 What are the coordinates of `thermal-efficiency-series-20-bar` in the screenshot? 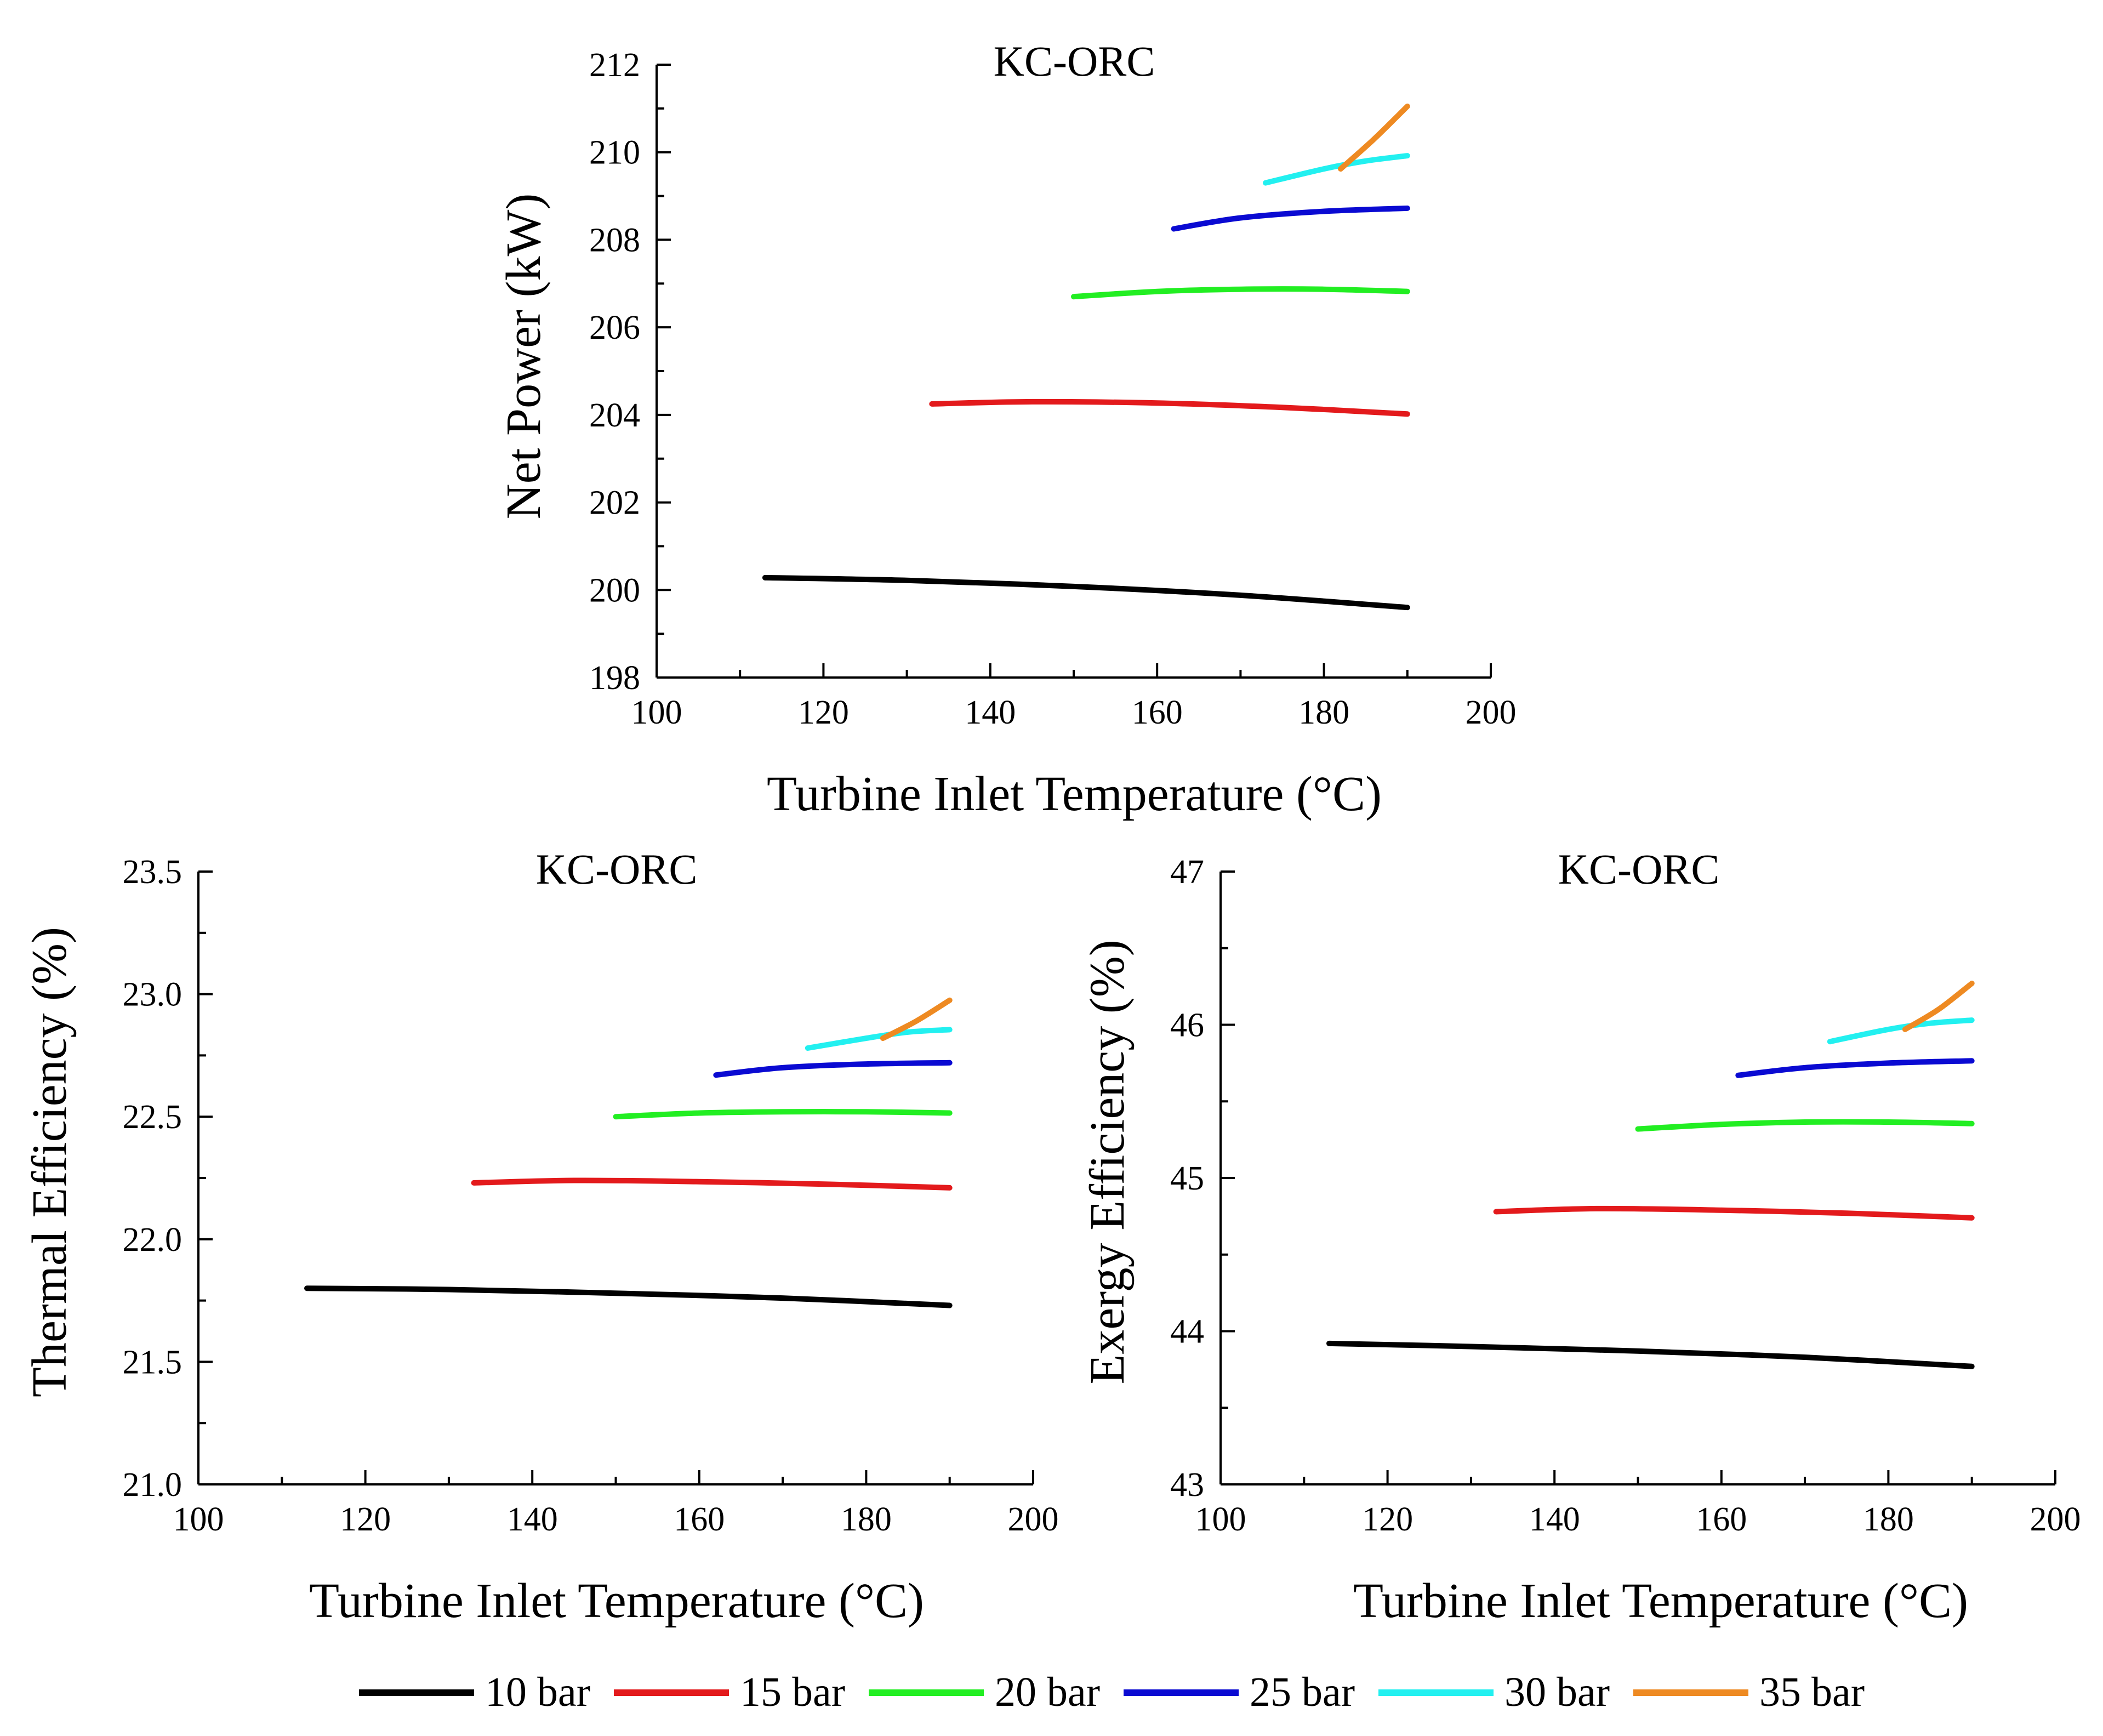 It's located at (783, 1114).